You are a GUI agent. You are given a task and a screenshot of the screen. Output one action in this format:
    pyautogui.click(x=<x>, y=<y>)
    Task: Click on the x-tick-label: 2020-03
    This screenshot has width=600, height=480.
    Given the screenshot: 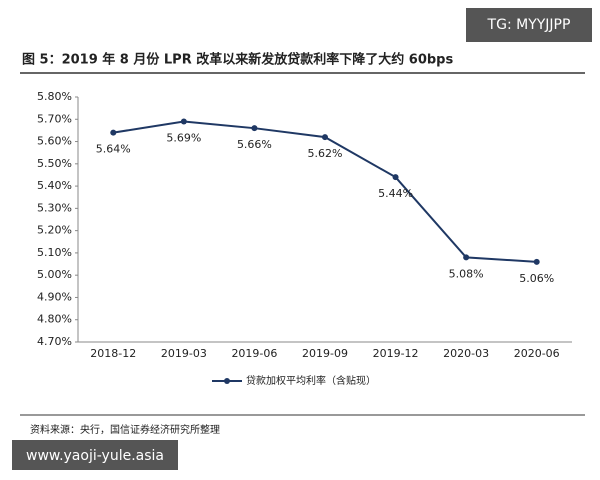 What is the action you would take?
    pyautogui.click(x=466, y=353)
    